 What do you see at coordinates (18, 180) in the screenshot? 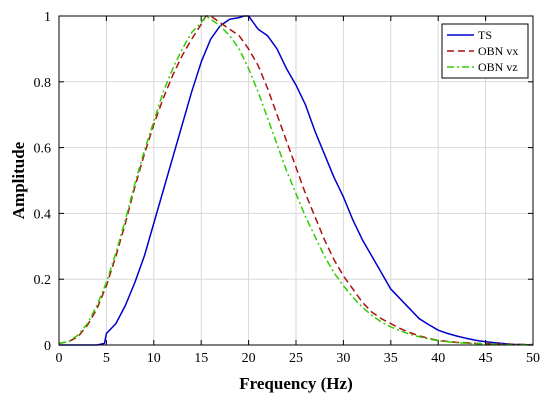
I see `y-axis-title: Amplitude` at bounding box center [18, 180].